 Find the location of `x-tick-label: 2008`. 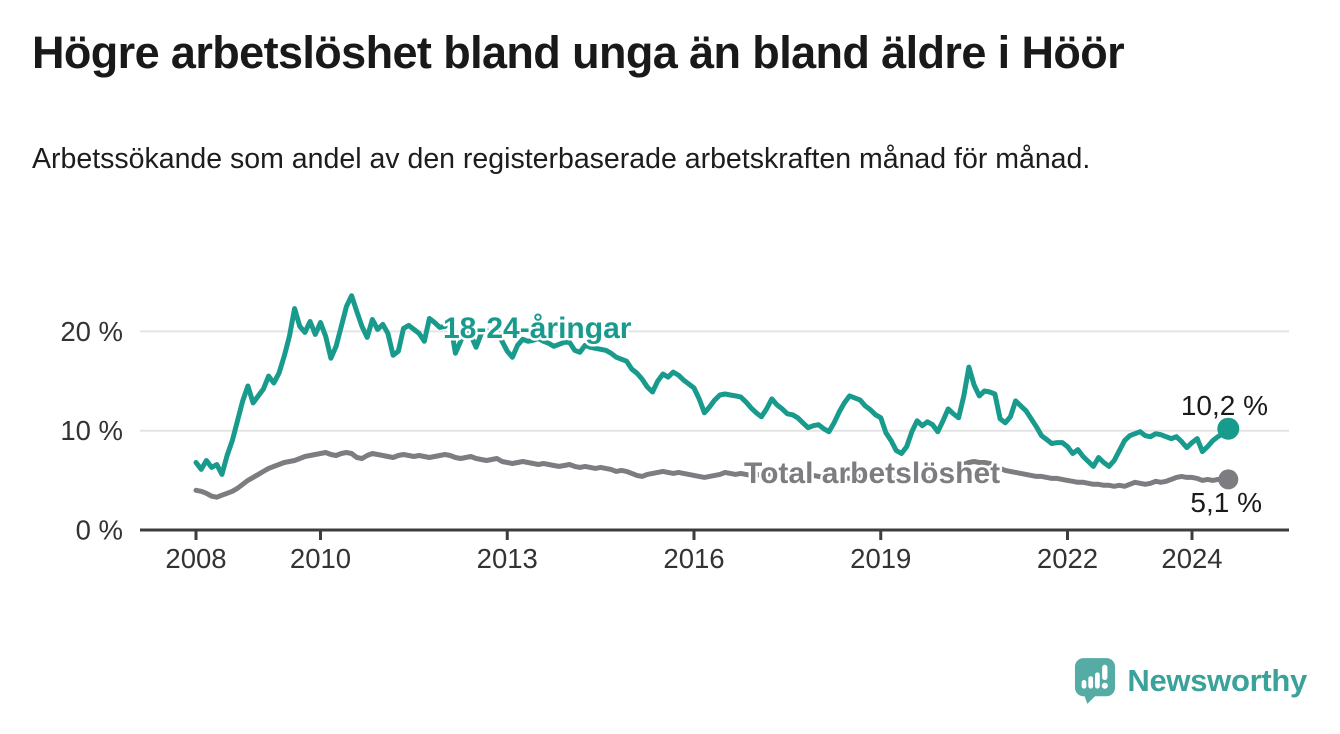

x-tick-label: 2008 is located at coordinates (195, 558).